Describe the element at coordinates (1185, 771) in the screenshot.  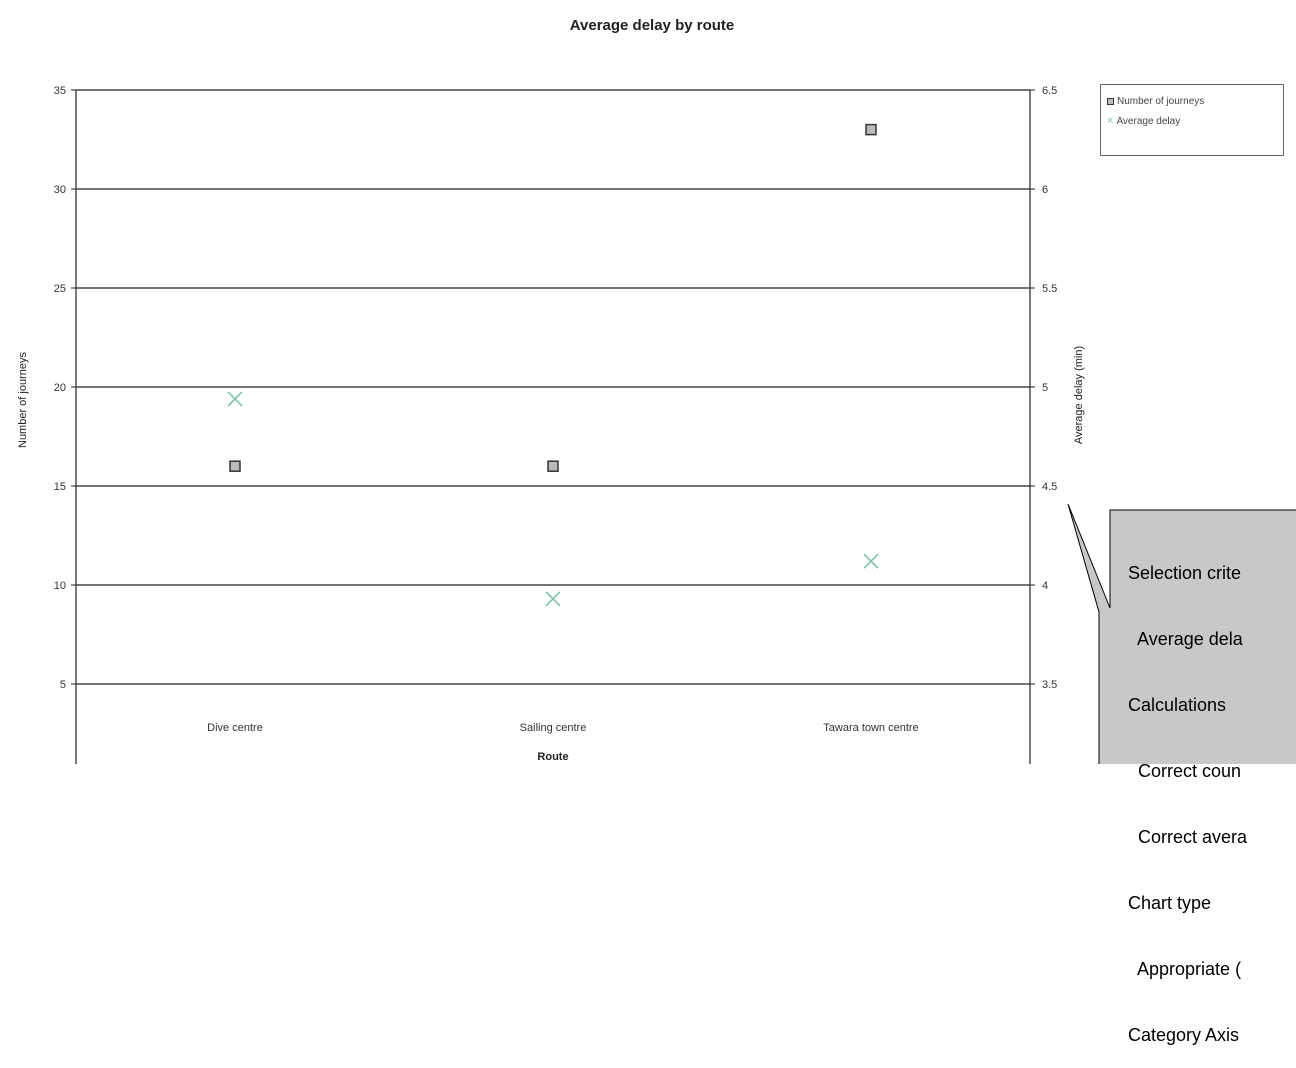
I see `callout-line: Correct coun` at that location.